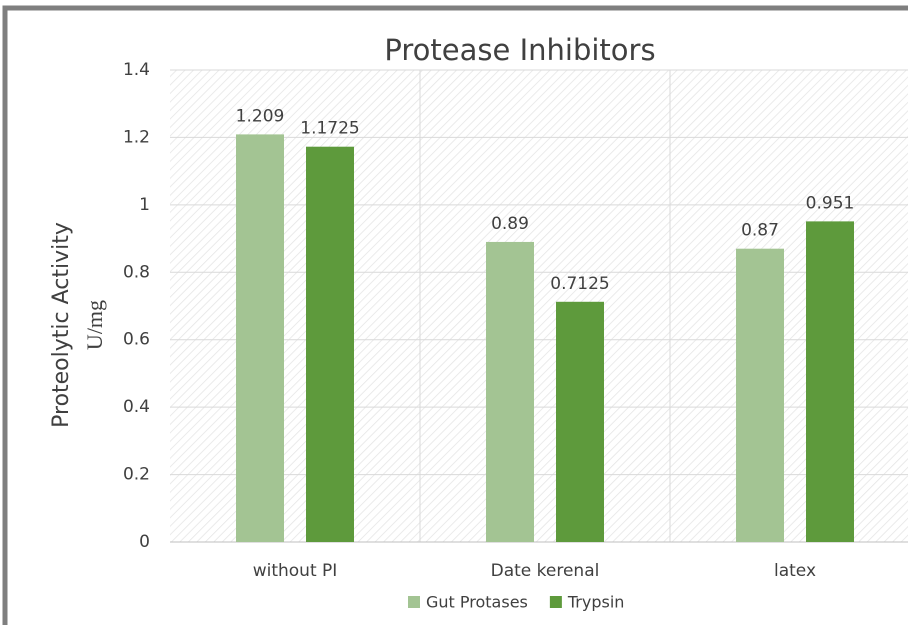 The height and width of the screenshot is (625, 908). Describe the element at coordinates (760, 231) in the screenshot. I see `data-label: 0.87` at that location.